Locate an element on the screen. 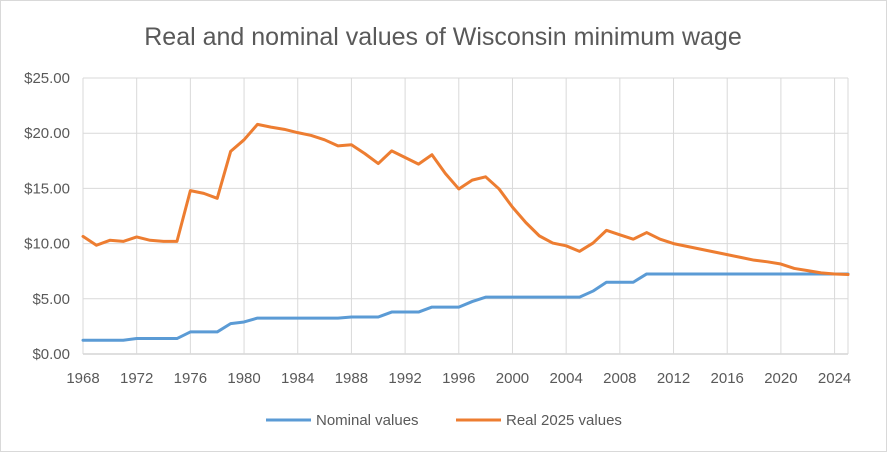 Image resolution: width=887 pixels, height=452 pixels. legend: Nominal values Real 2025 values is located at coordinates (444, 420).